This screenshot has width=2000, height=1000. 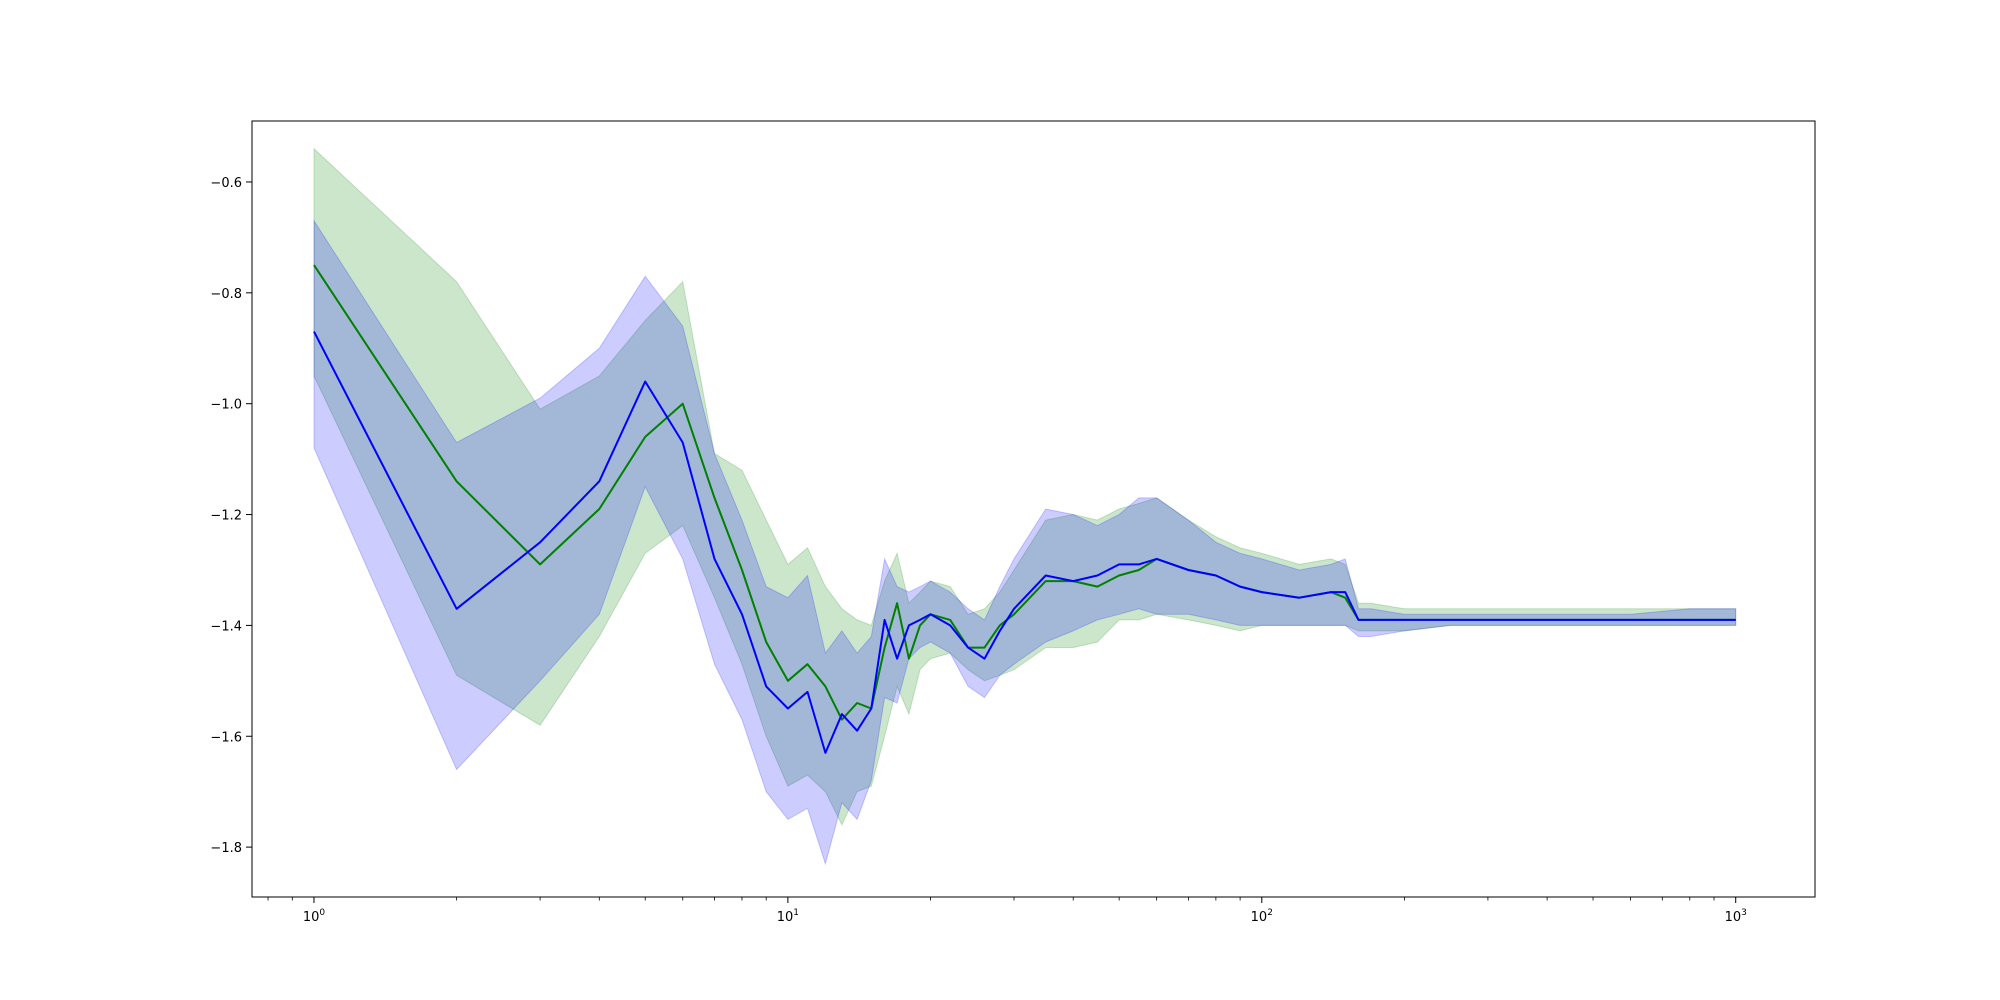 What do you see at coordinates (226, 737) in the screenshot?
I see `y-tick-label: −1.6` at bounding box center [226, 737].